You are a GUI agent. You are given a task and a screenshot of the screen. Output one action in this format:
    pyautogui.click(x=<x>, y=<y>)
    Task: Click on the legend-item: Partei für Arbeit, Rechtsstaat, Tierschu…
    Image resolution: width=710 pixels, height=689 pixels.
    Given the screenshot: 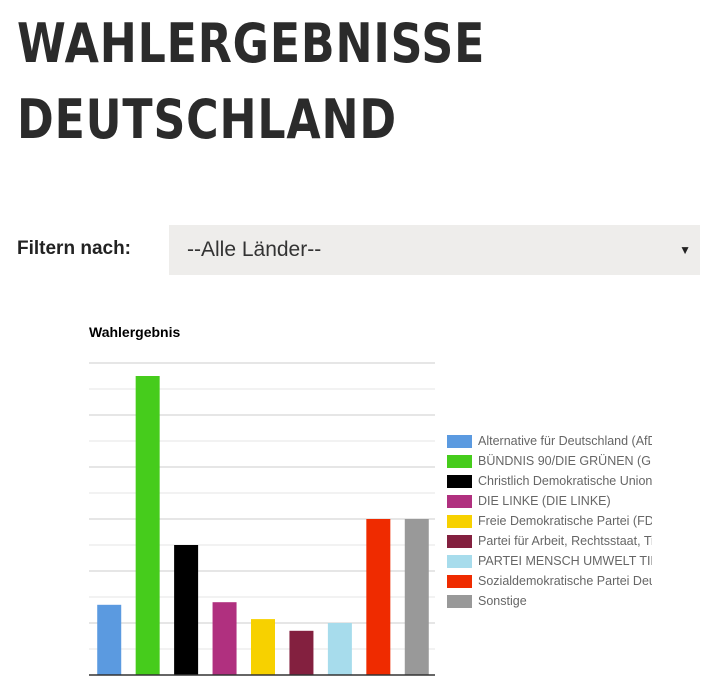 What is the action you would take?
    pyautogui.click(x=549, y=541)
    